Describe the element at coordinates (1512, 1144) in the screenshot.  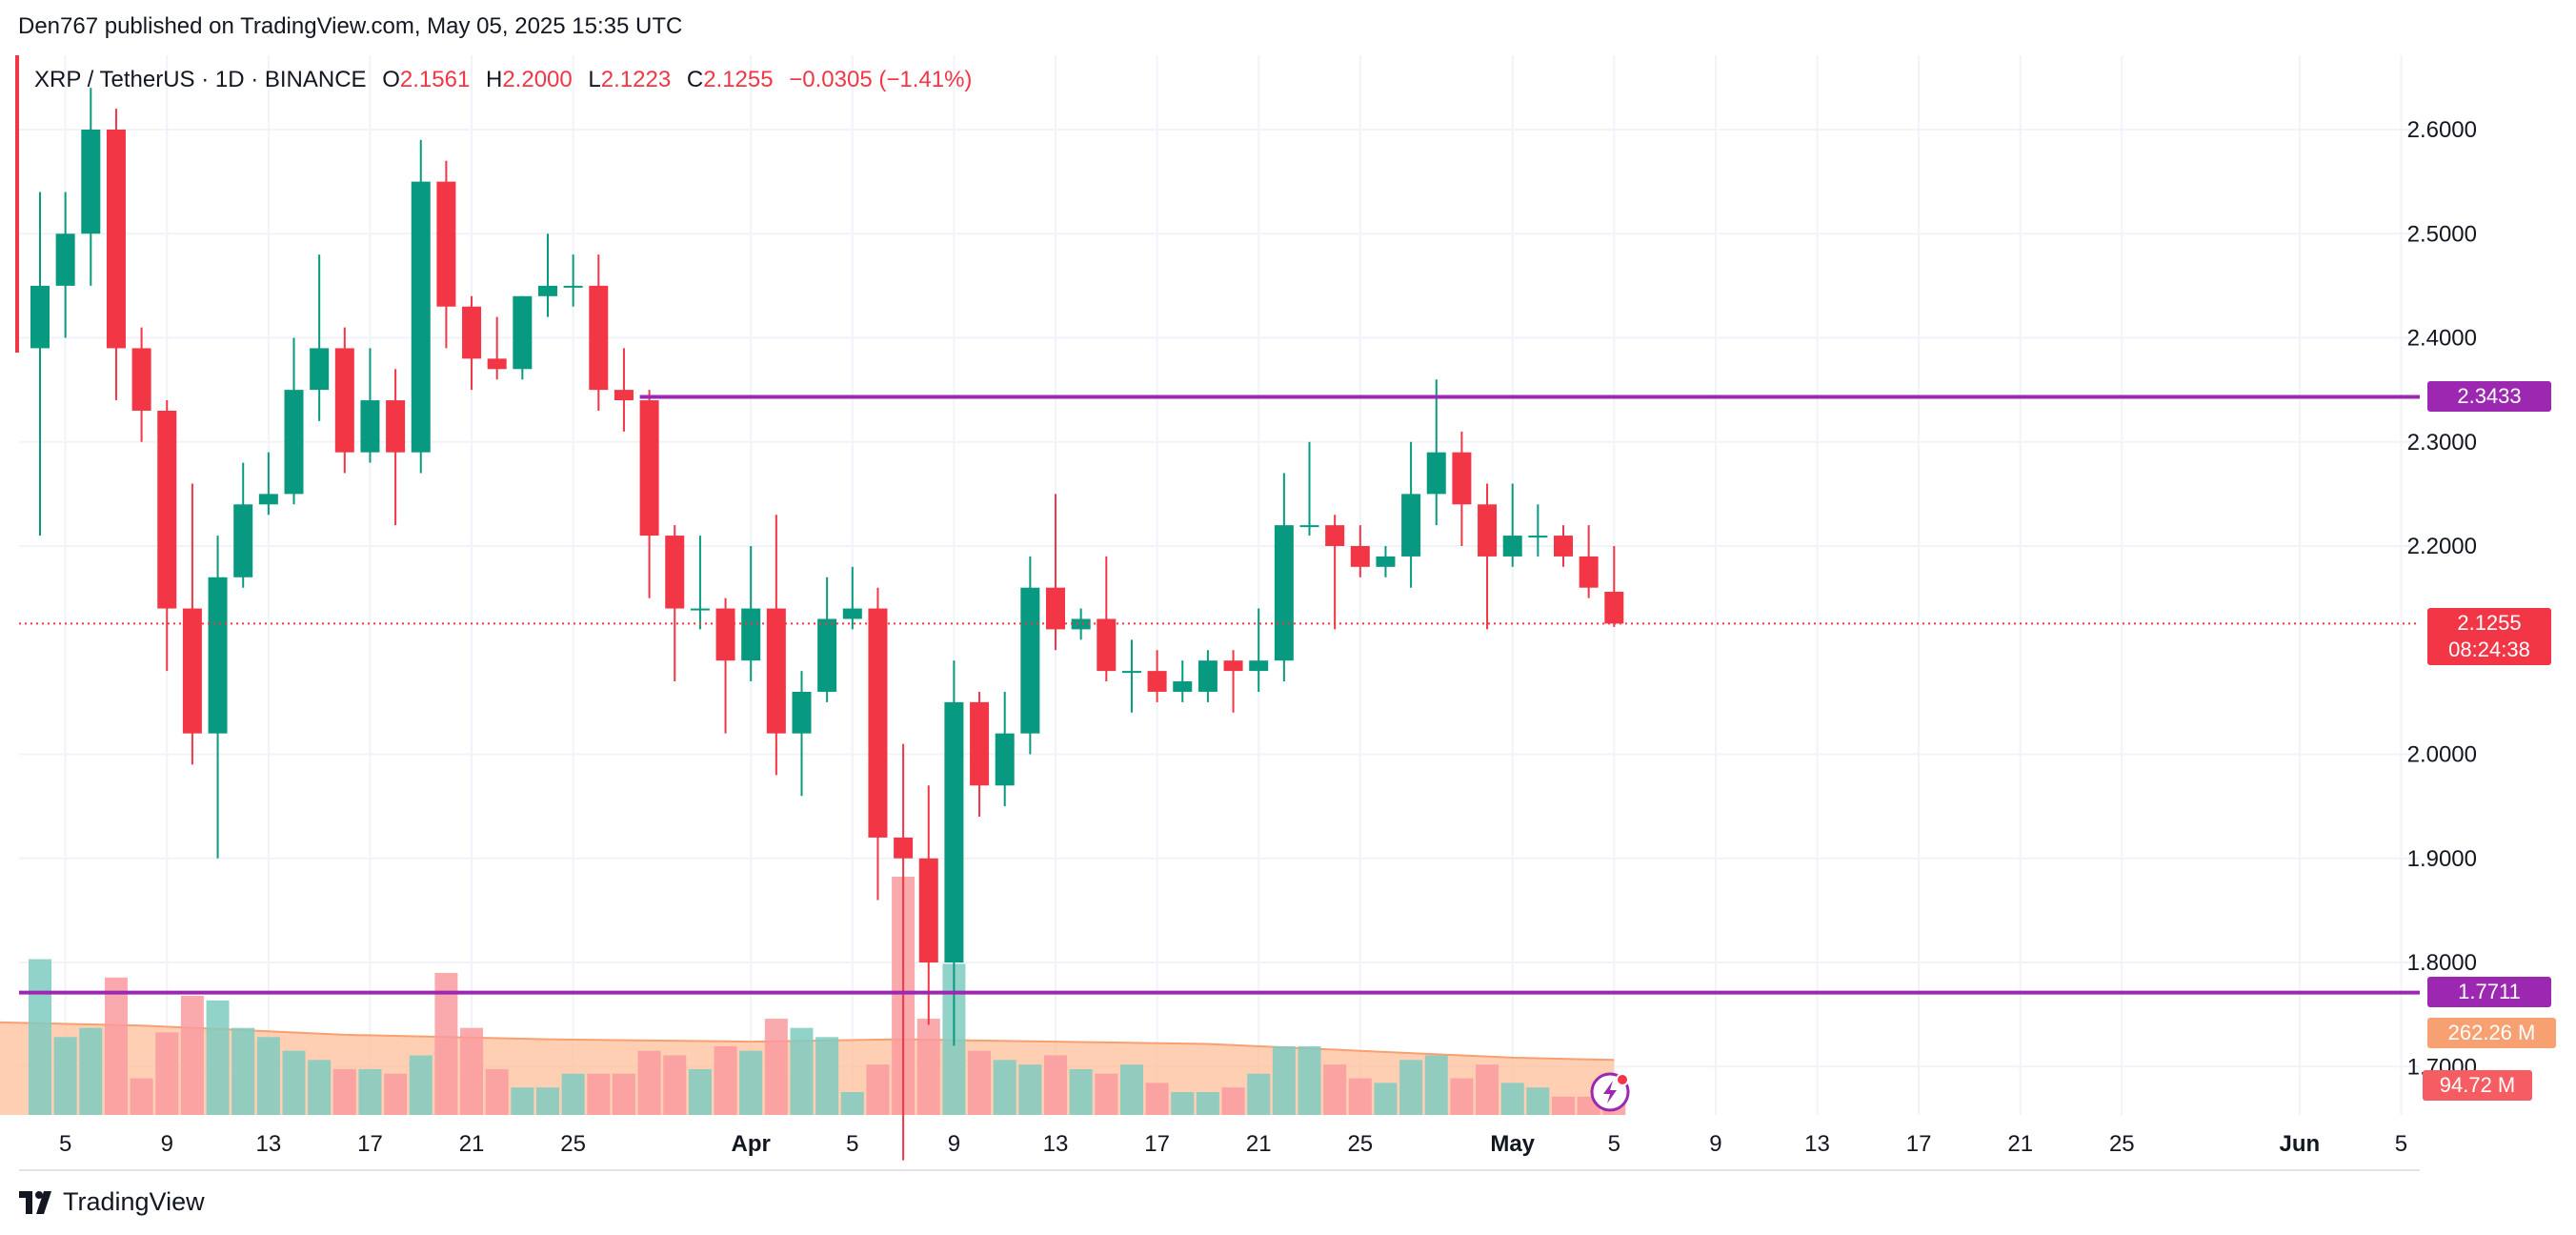
I see `x-tick-label: May` at that location.